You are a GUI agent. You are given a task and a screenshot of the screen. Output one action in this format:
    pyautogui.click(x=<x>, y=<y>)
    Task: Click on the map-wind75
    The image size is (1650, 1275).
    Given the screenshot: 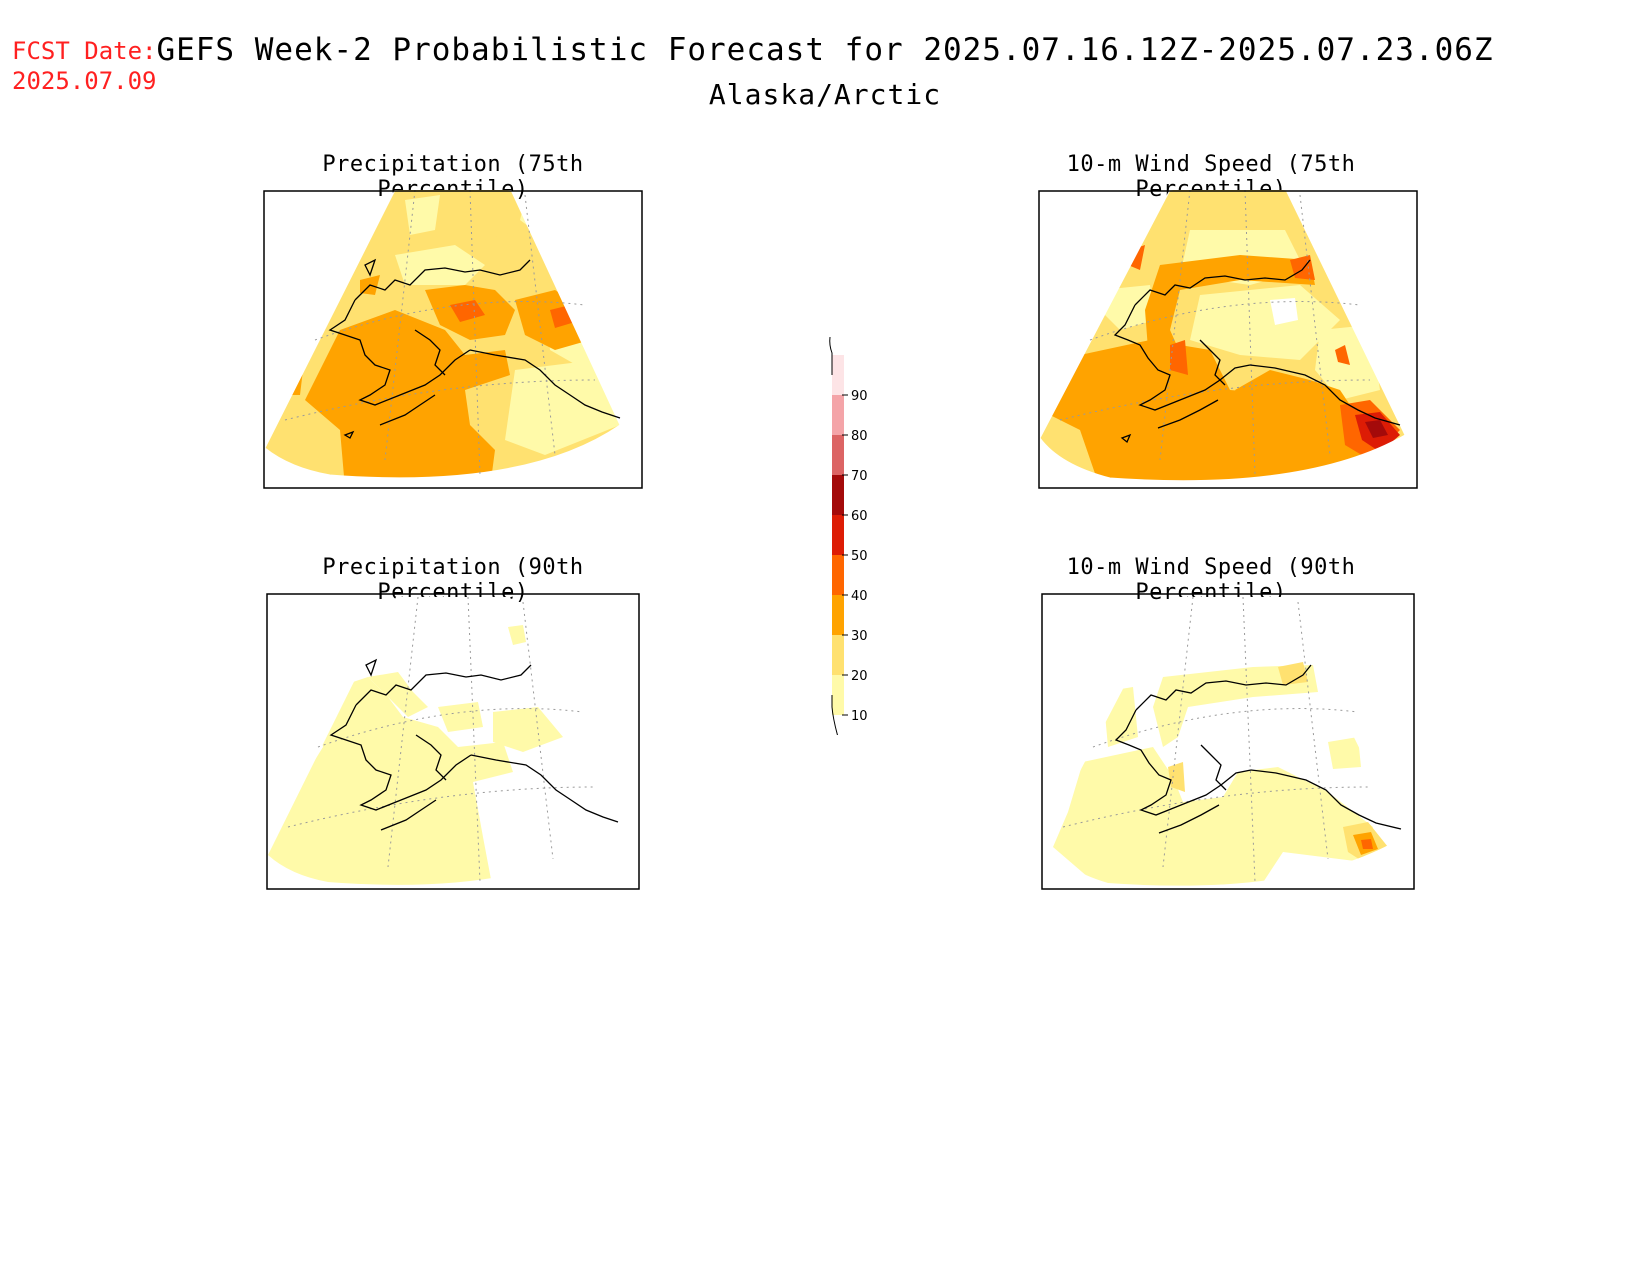 What is the action you would take?
    pyautogui.click(x=1223, y=336)
    